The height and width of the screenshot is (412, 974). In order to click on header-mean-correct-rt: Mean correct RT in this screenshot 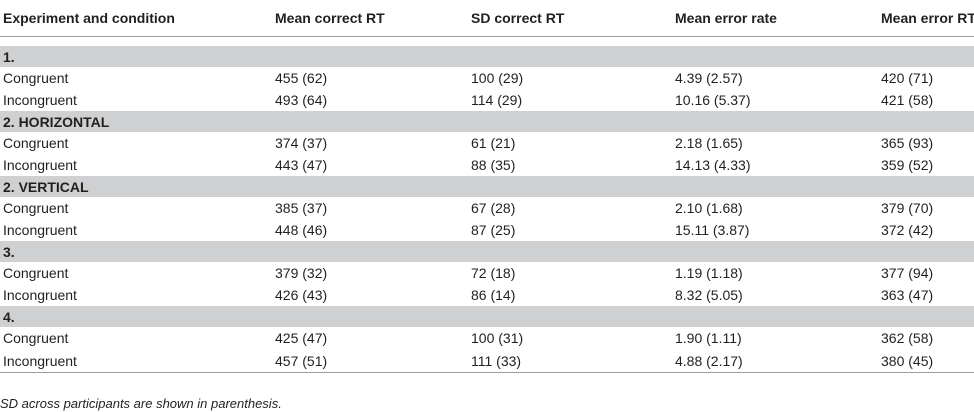, I will do `click(373, 18)`.